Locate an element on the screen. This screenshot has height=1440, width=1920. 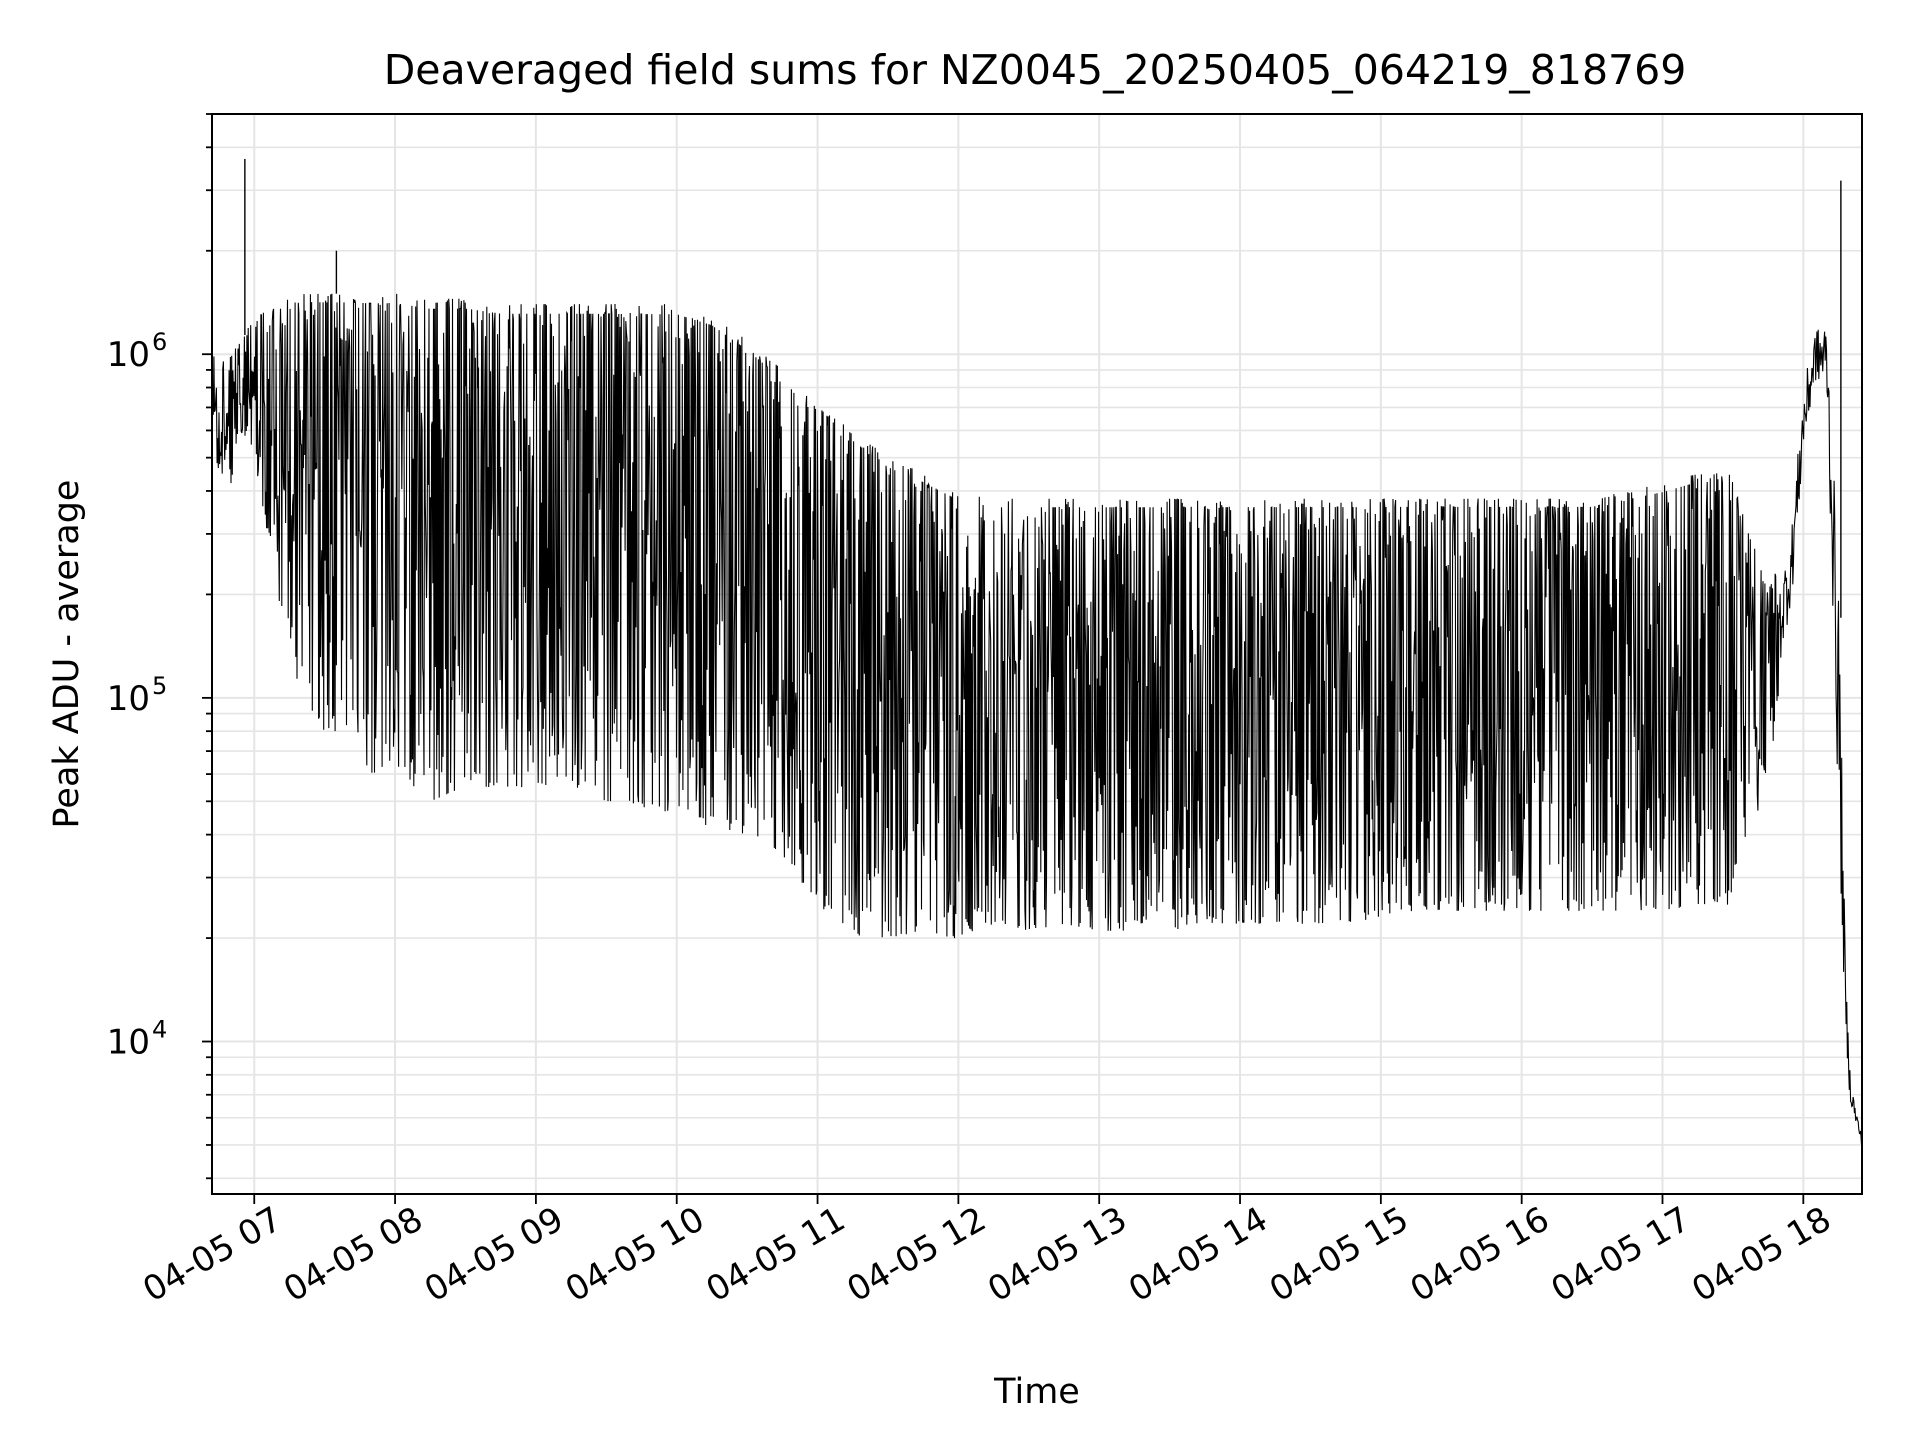
y-tick-exponent: 5 is located at coordinates (159, 686).